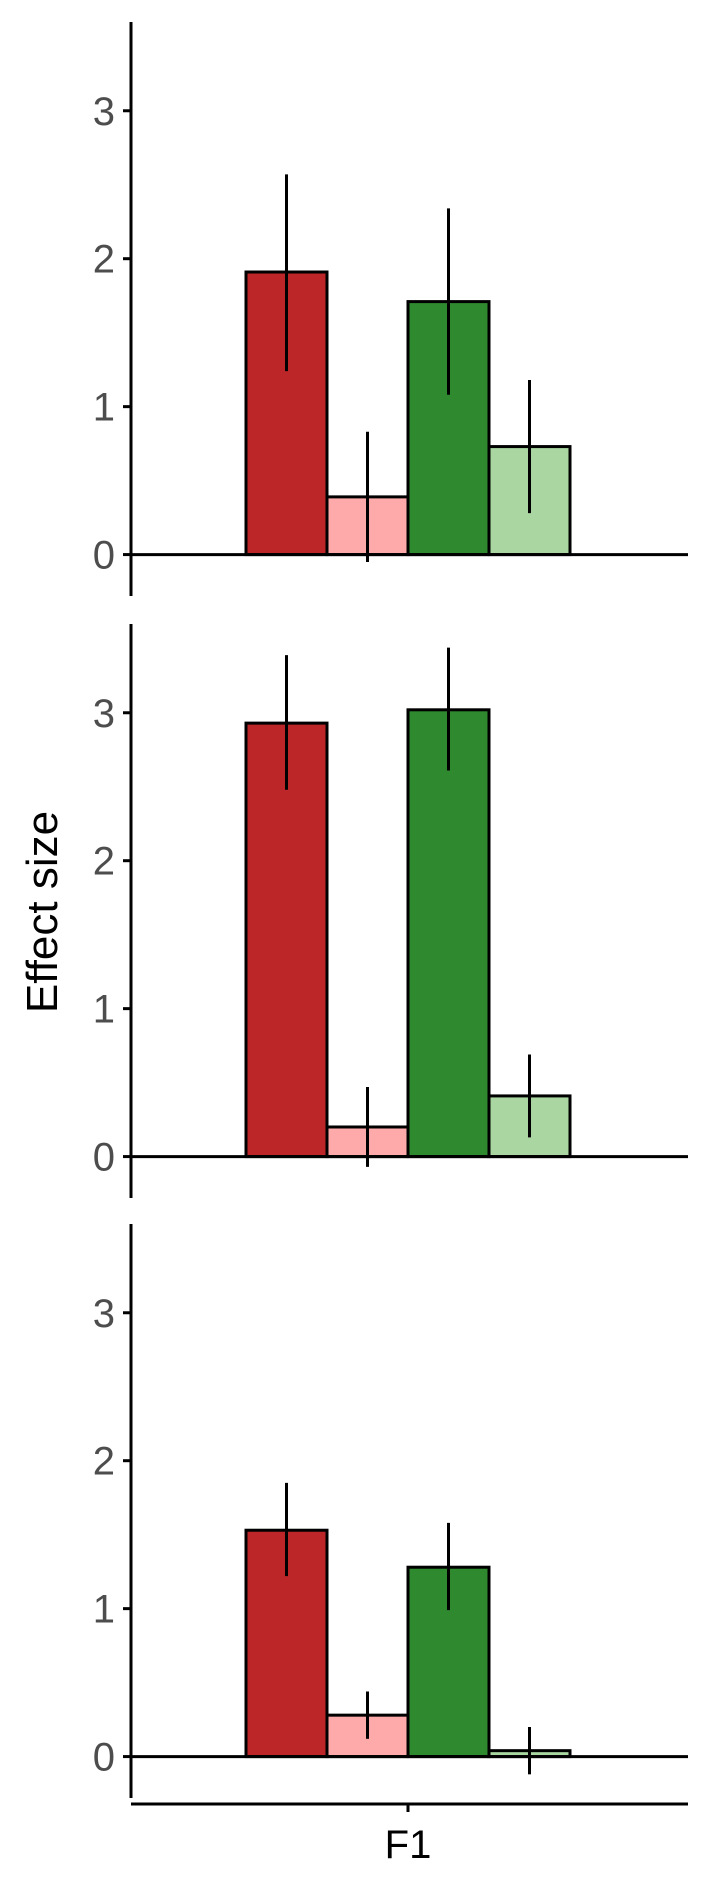 The height and width of the screenshot is (1889, 708). Describe the element at coordinates (408, 1845) in the screenshot. I see `x-tick-label: F1` at that location.